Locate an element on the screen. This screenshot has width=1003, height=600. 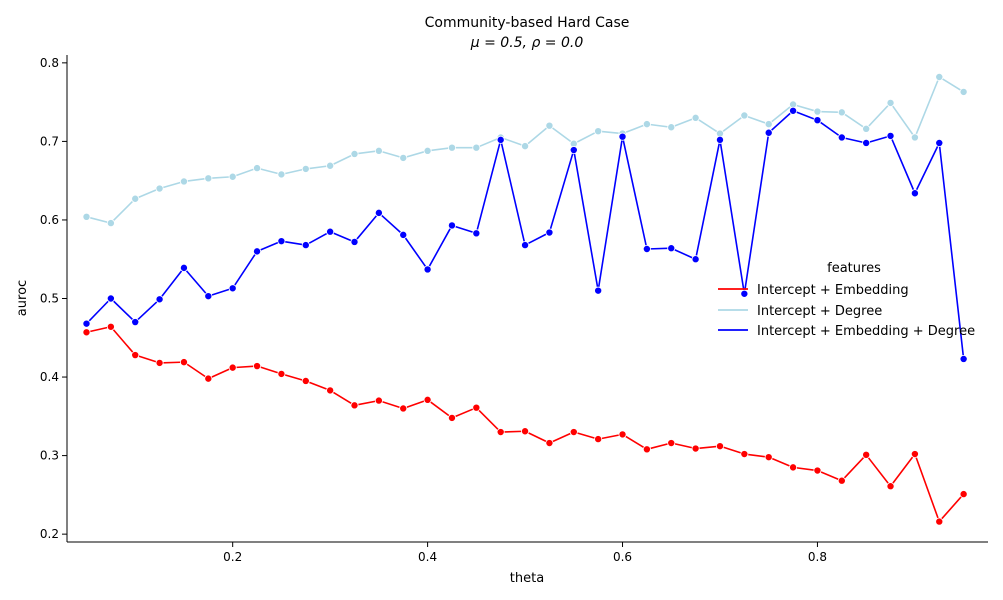
legend-title: features is located at coordinates (854, 268).